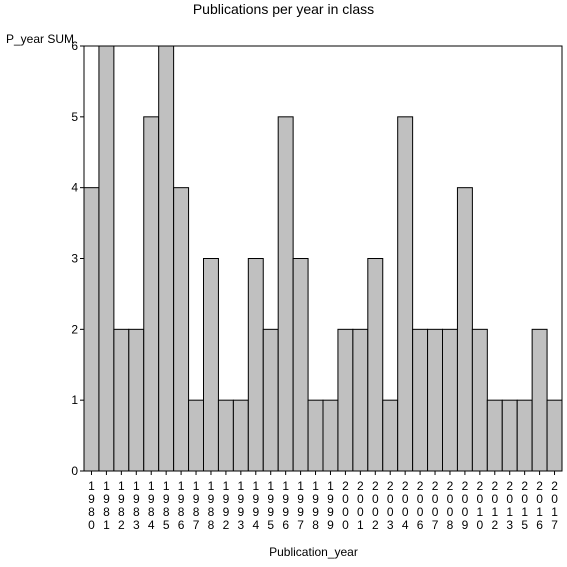  Describe the element at coordinates (313, 552) in the screenshot. I see `x-axis-label: Publication_year` at that location.